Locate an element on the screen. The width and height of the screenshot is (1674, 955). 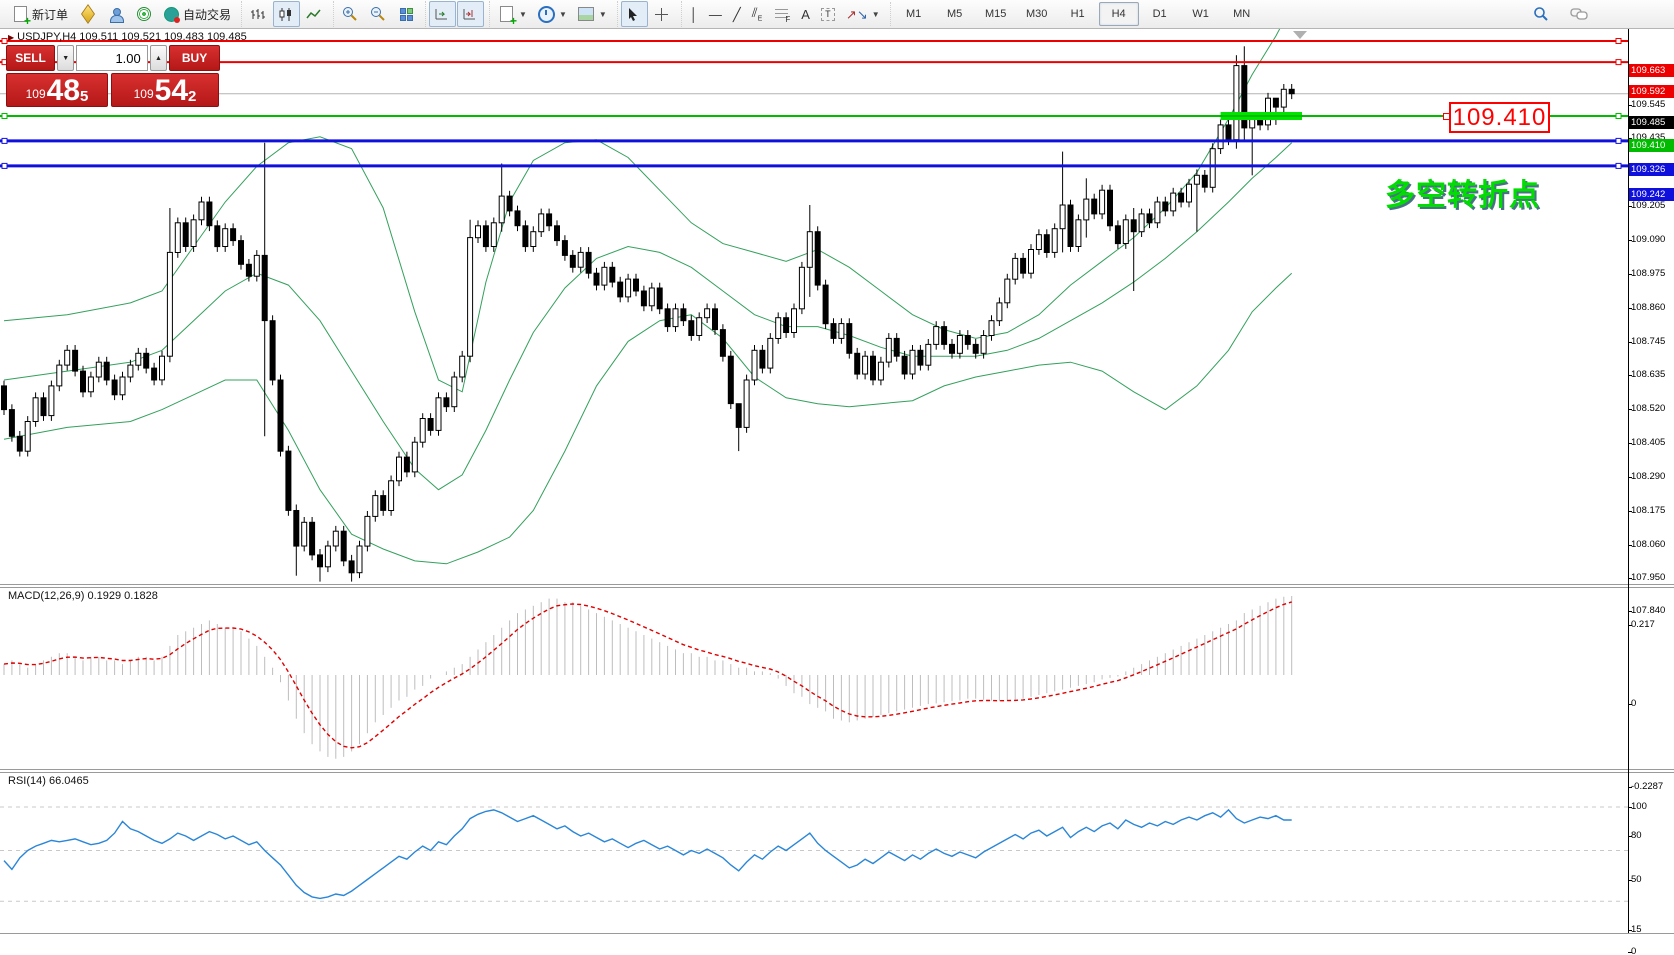
market-depth-button is located at coordinates (87, 14).